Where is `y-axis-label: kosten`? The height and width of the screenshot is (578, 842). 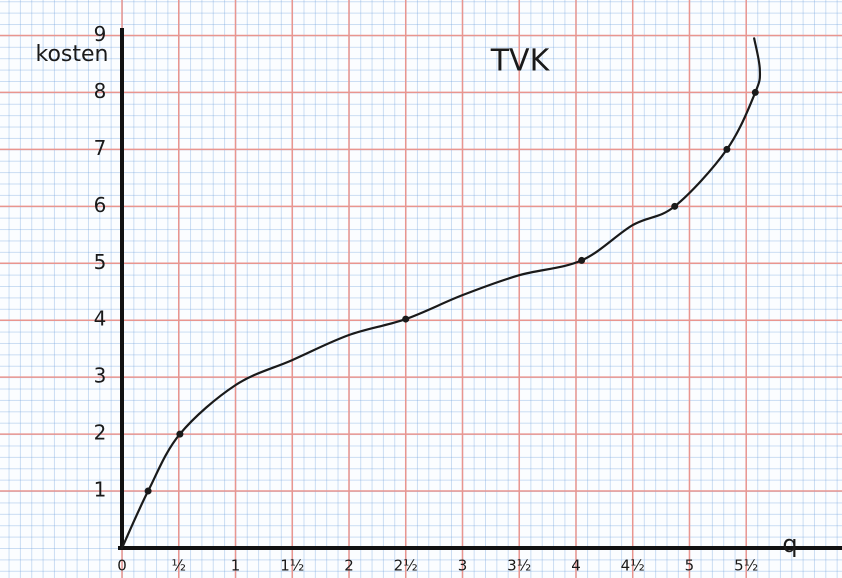
y-axis-label: kosten is located at coordinates (72, 54).